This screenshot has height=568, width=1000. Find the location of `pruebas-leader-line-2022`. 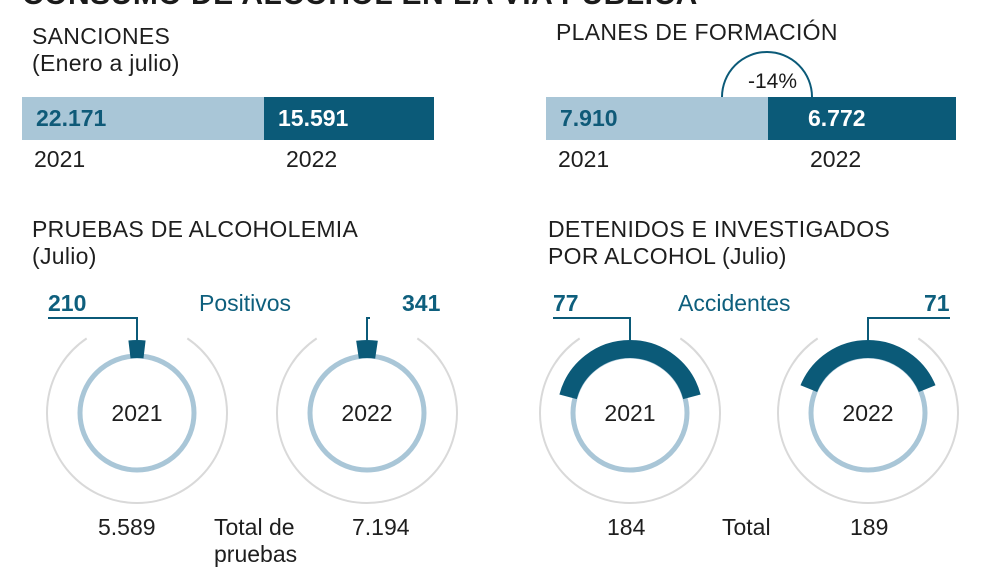

pruebas-leader-line-2022 is located at coordinates (368, 329).